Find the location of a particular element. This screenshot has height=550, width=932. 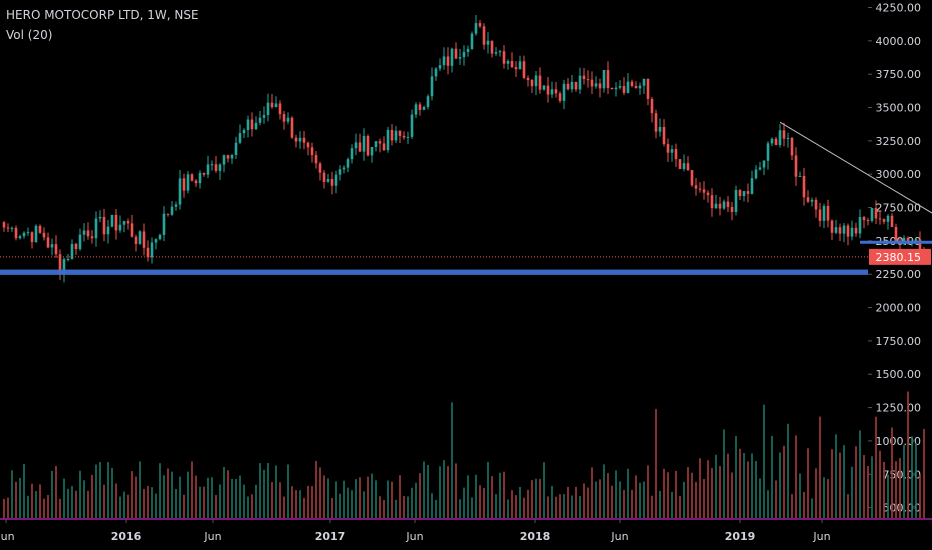

y-tick-label: 1250.00 is located at coordinates (899, 408).